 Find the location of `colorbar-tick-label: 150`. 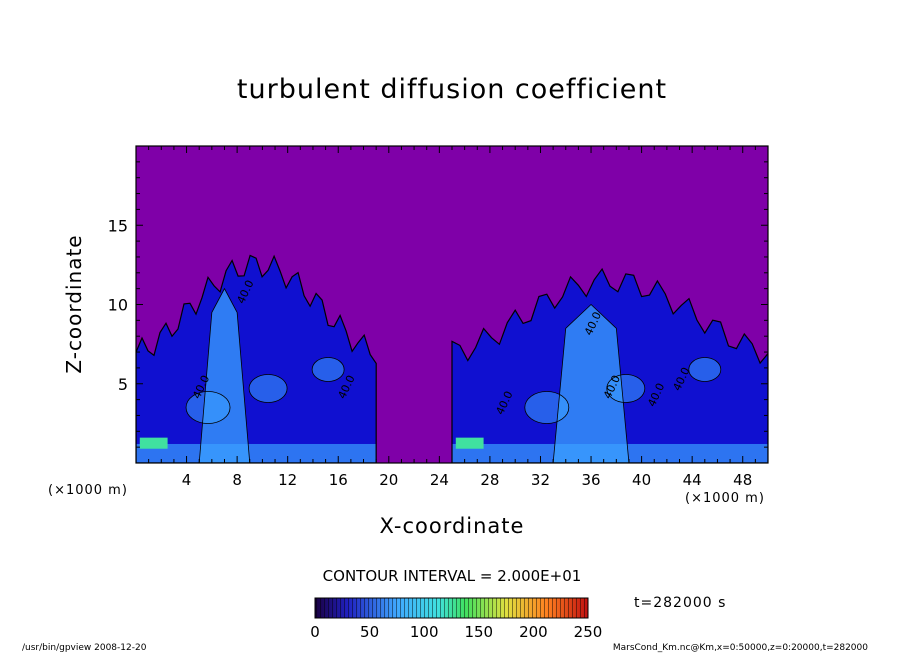

colorbar-tick-label: 150 is located at coordinates (478, 632).